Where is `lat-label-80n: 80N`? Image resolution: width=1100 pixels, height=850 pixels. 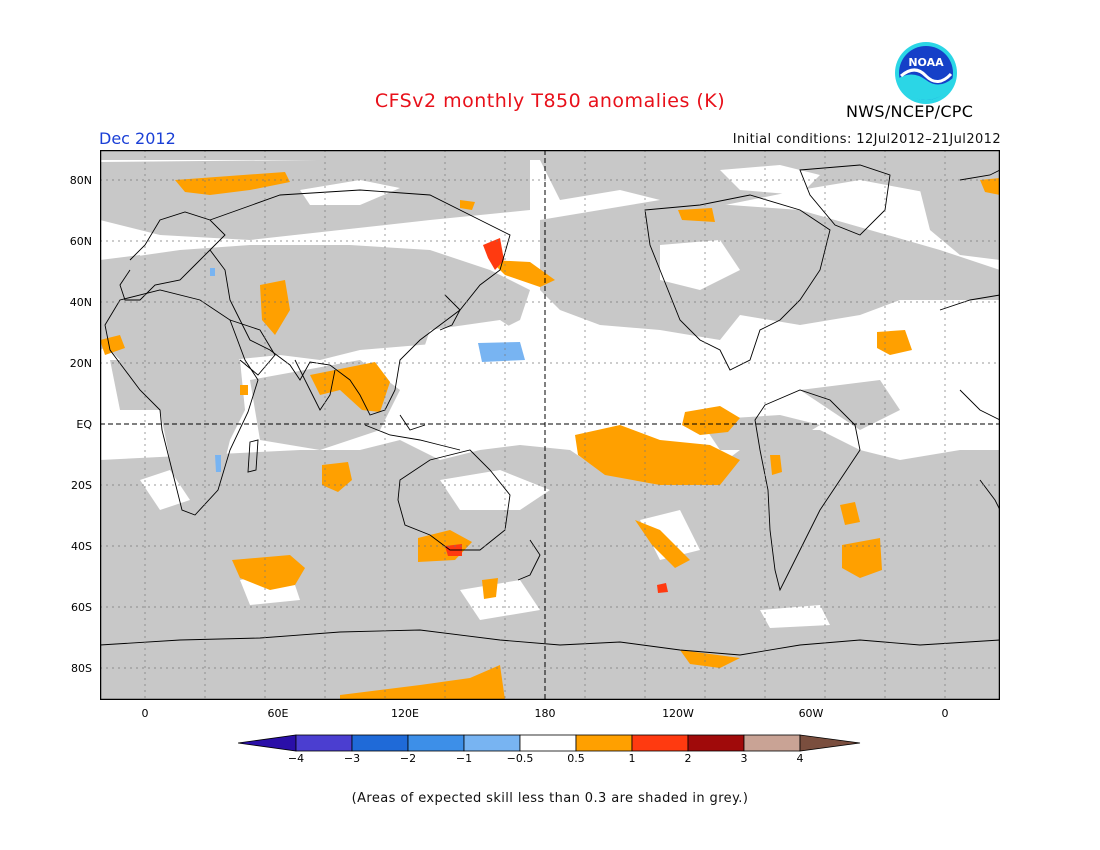 lat-label-80n: 80N is located at coordinates (80, 180).